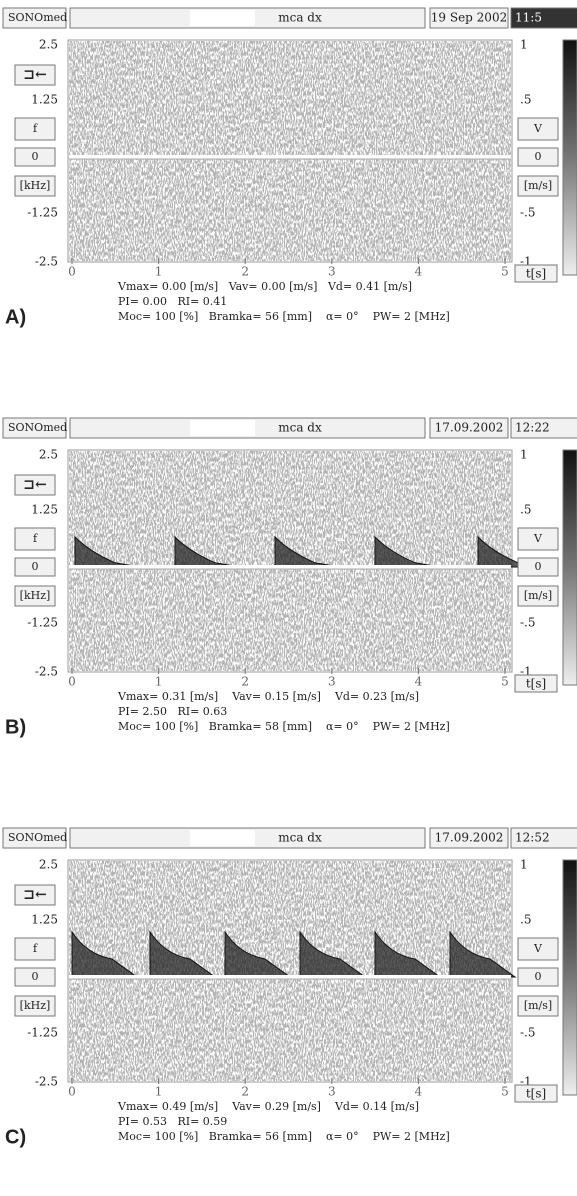 The width and height of the screenshot is (577, 1196). I want to click on right-tick-label: -.5, so click(528, 623).